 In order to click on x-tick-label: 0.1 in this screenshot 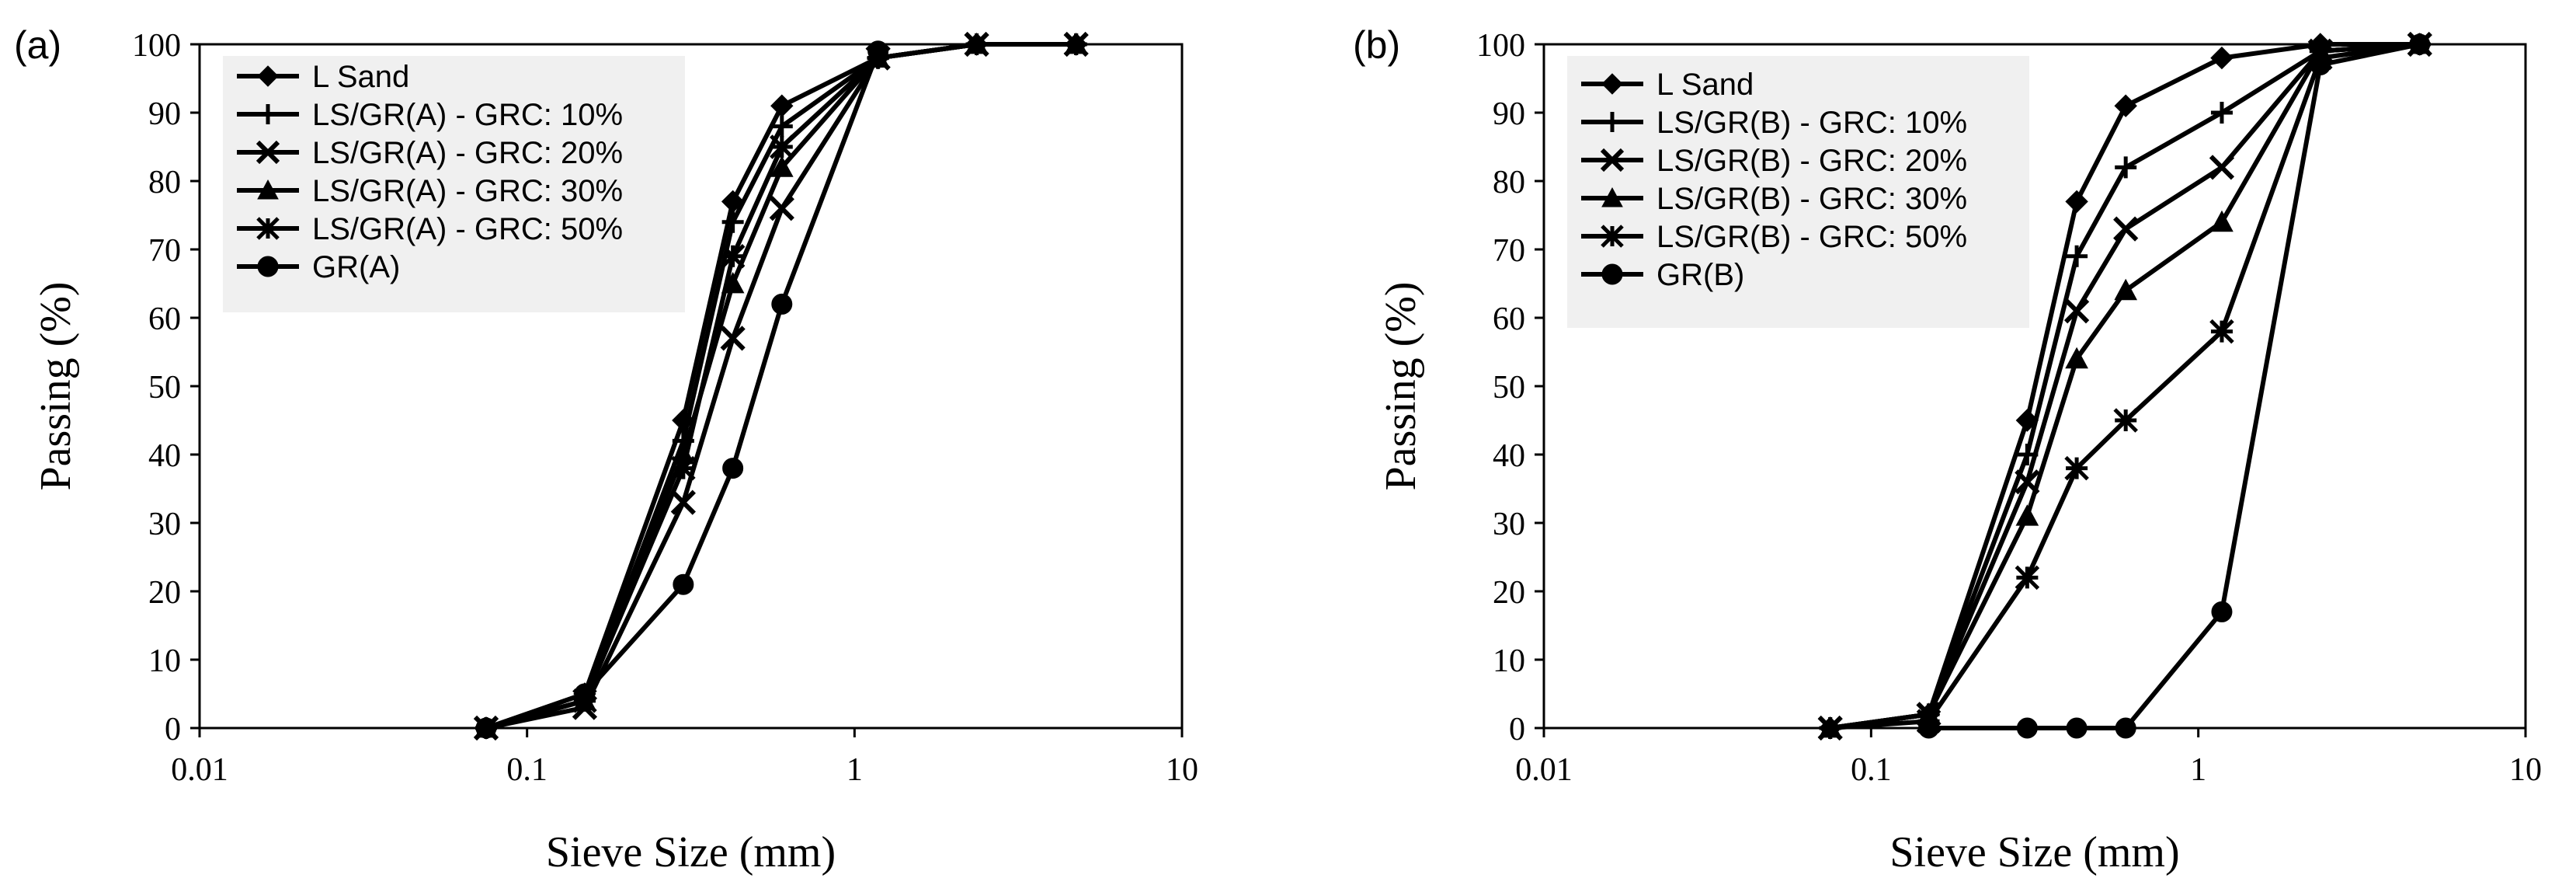, I will do `click(1872, 770)`.